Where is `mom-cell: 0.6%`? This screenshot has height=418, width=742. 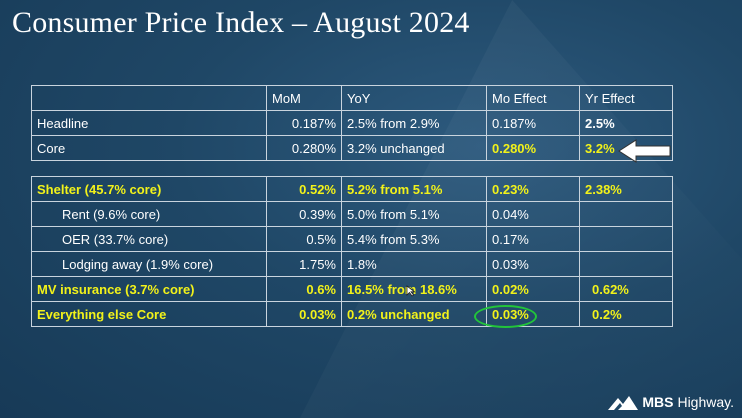 mom-cell: 0.6% is located at coordinates (304, 289).